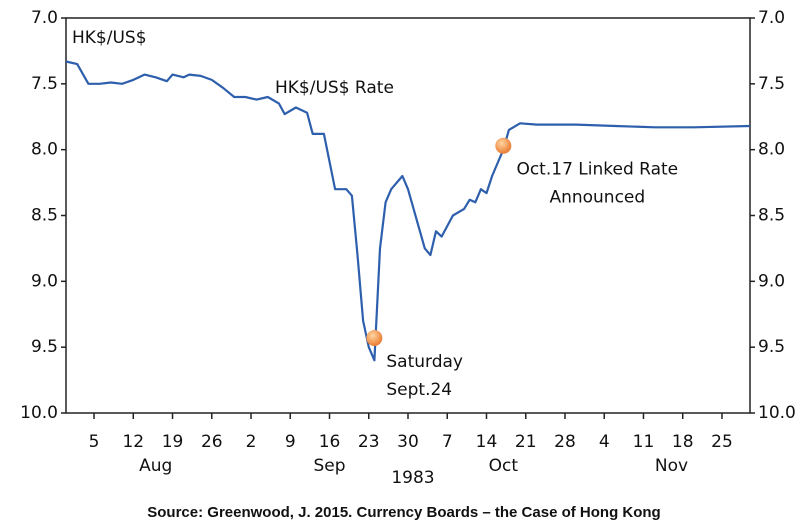 This screenshot has width=809, height=525. What do you see at coordinates (526, 442) in the screenshot?
I see `x-tick-label: 21` at bounding box center [526, 442].